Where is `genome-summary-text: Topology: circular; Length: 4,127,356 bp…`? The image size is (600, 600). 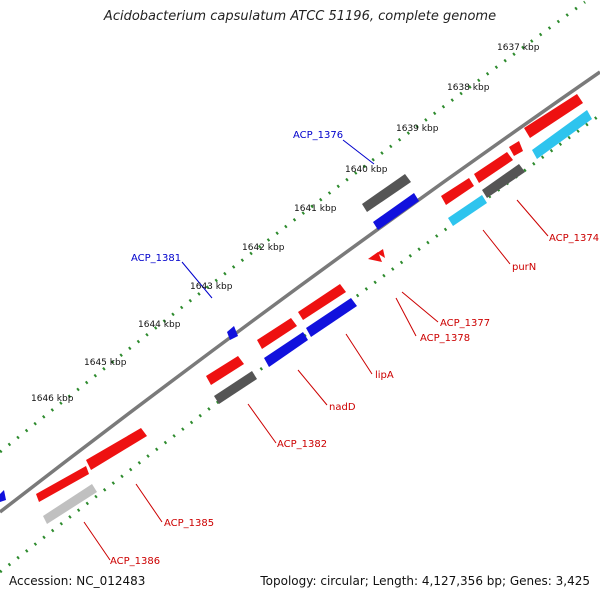
genome-summary-text: Topology: circular; Length: 4,127,356 bp… is located at coordinates (425, 581).